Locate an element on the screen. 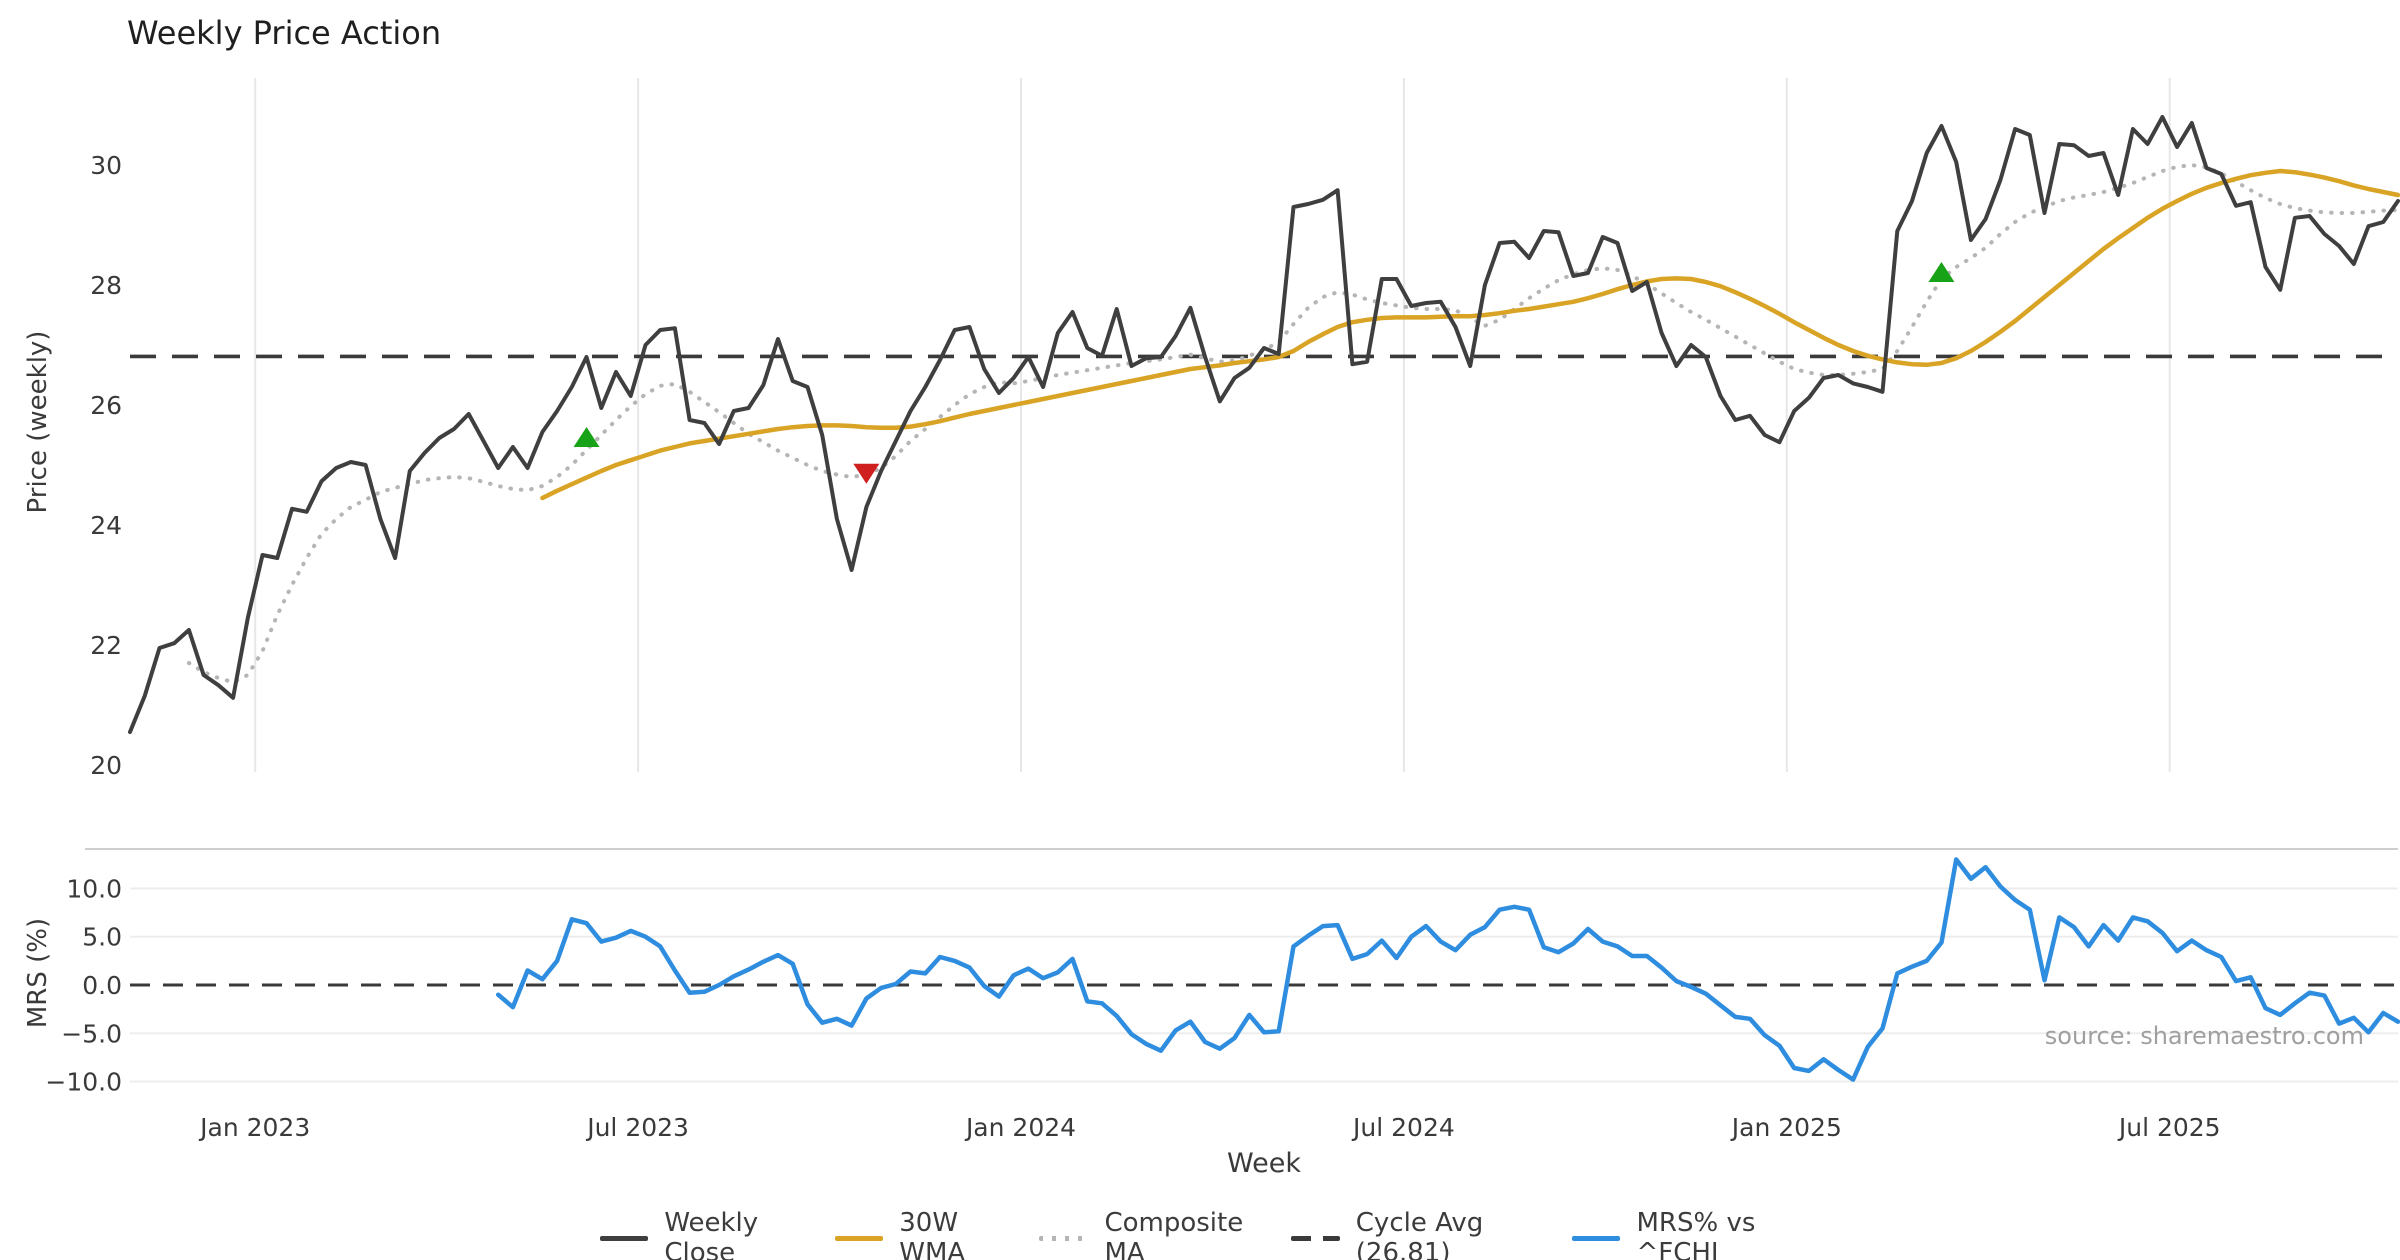 This screenshot has width=2400, height=1260. sell-signal-marker is located at coordinates (866, 473).